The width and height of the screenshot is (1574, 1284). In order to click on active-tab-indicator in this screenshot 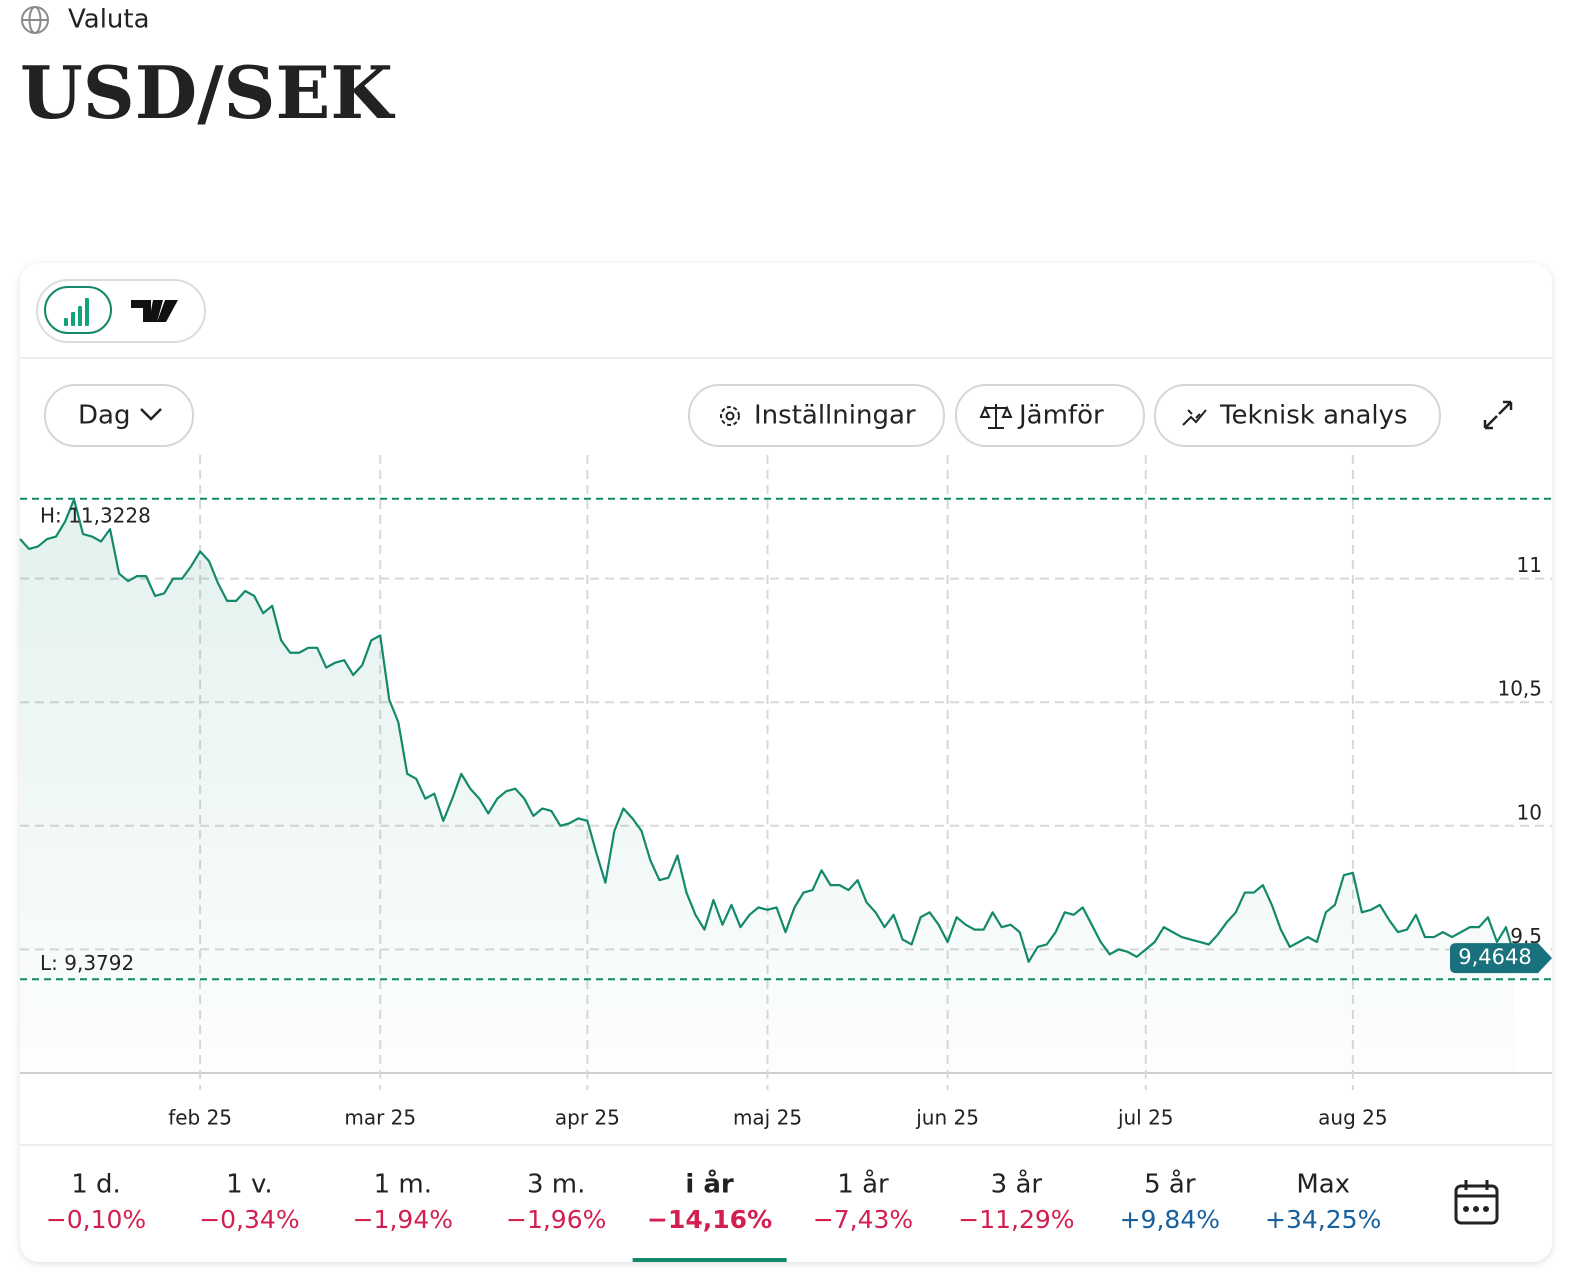, I will do `click(709, 1260)`.